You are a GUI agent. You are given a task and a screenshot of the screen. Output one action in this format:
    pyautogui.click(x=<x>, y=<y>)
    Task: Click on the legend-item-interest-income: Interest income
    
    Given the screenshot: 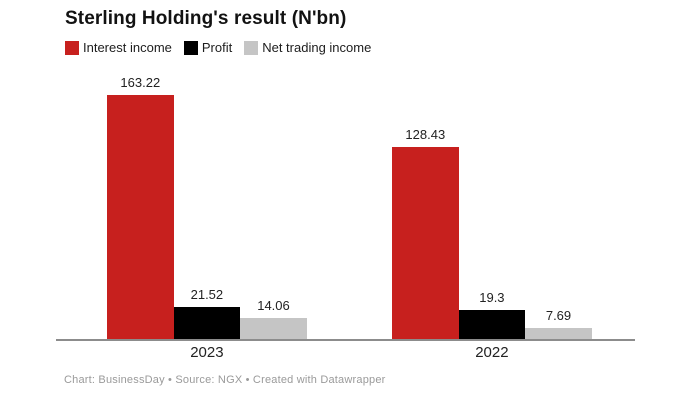 What is the action you would take?
    pyautogui.click(x=118, y=47)
    